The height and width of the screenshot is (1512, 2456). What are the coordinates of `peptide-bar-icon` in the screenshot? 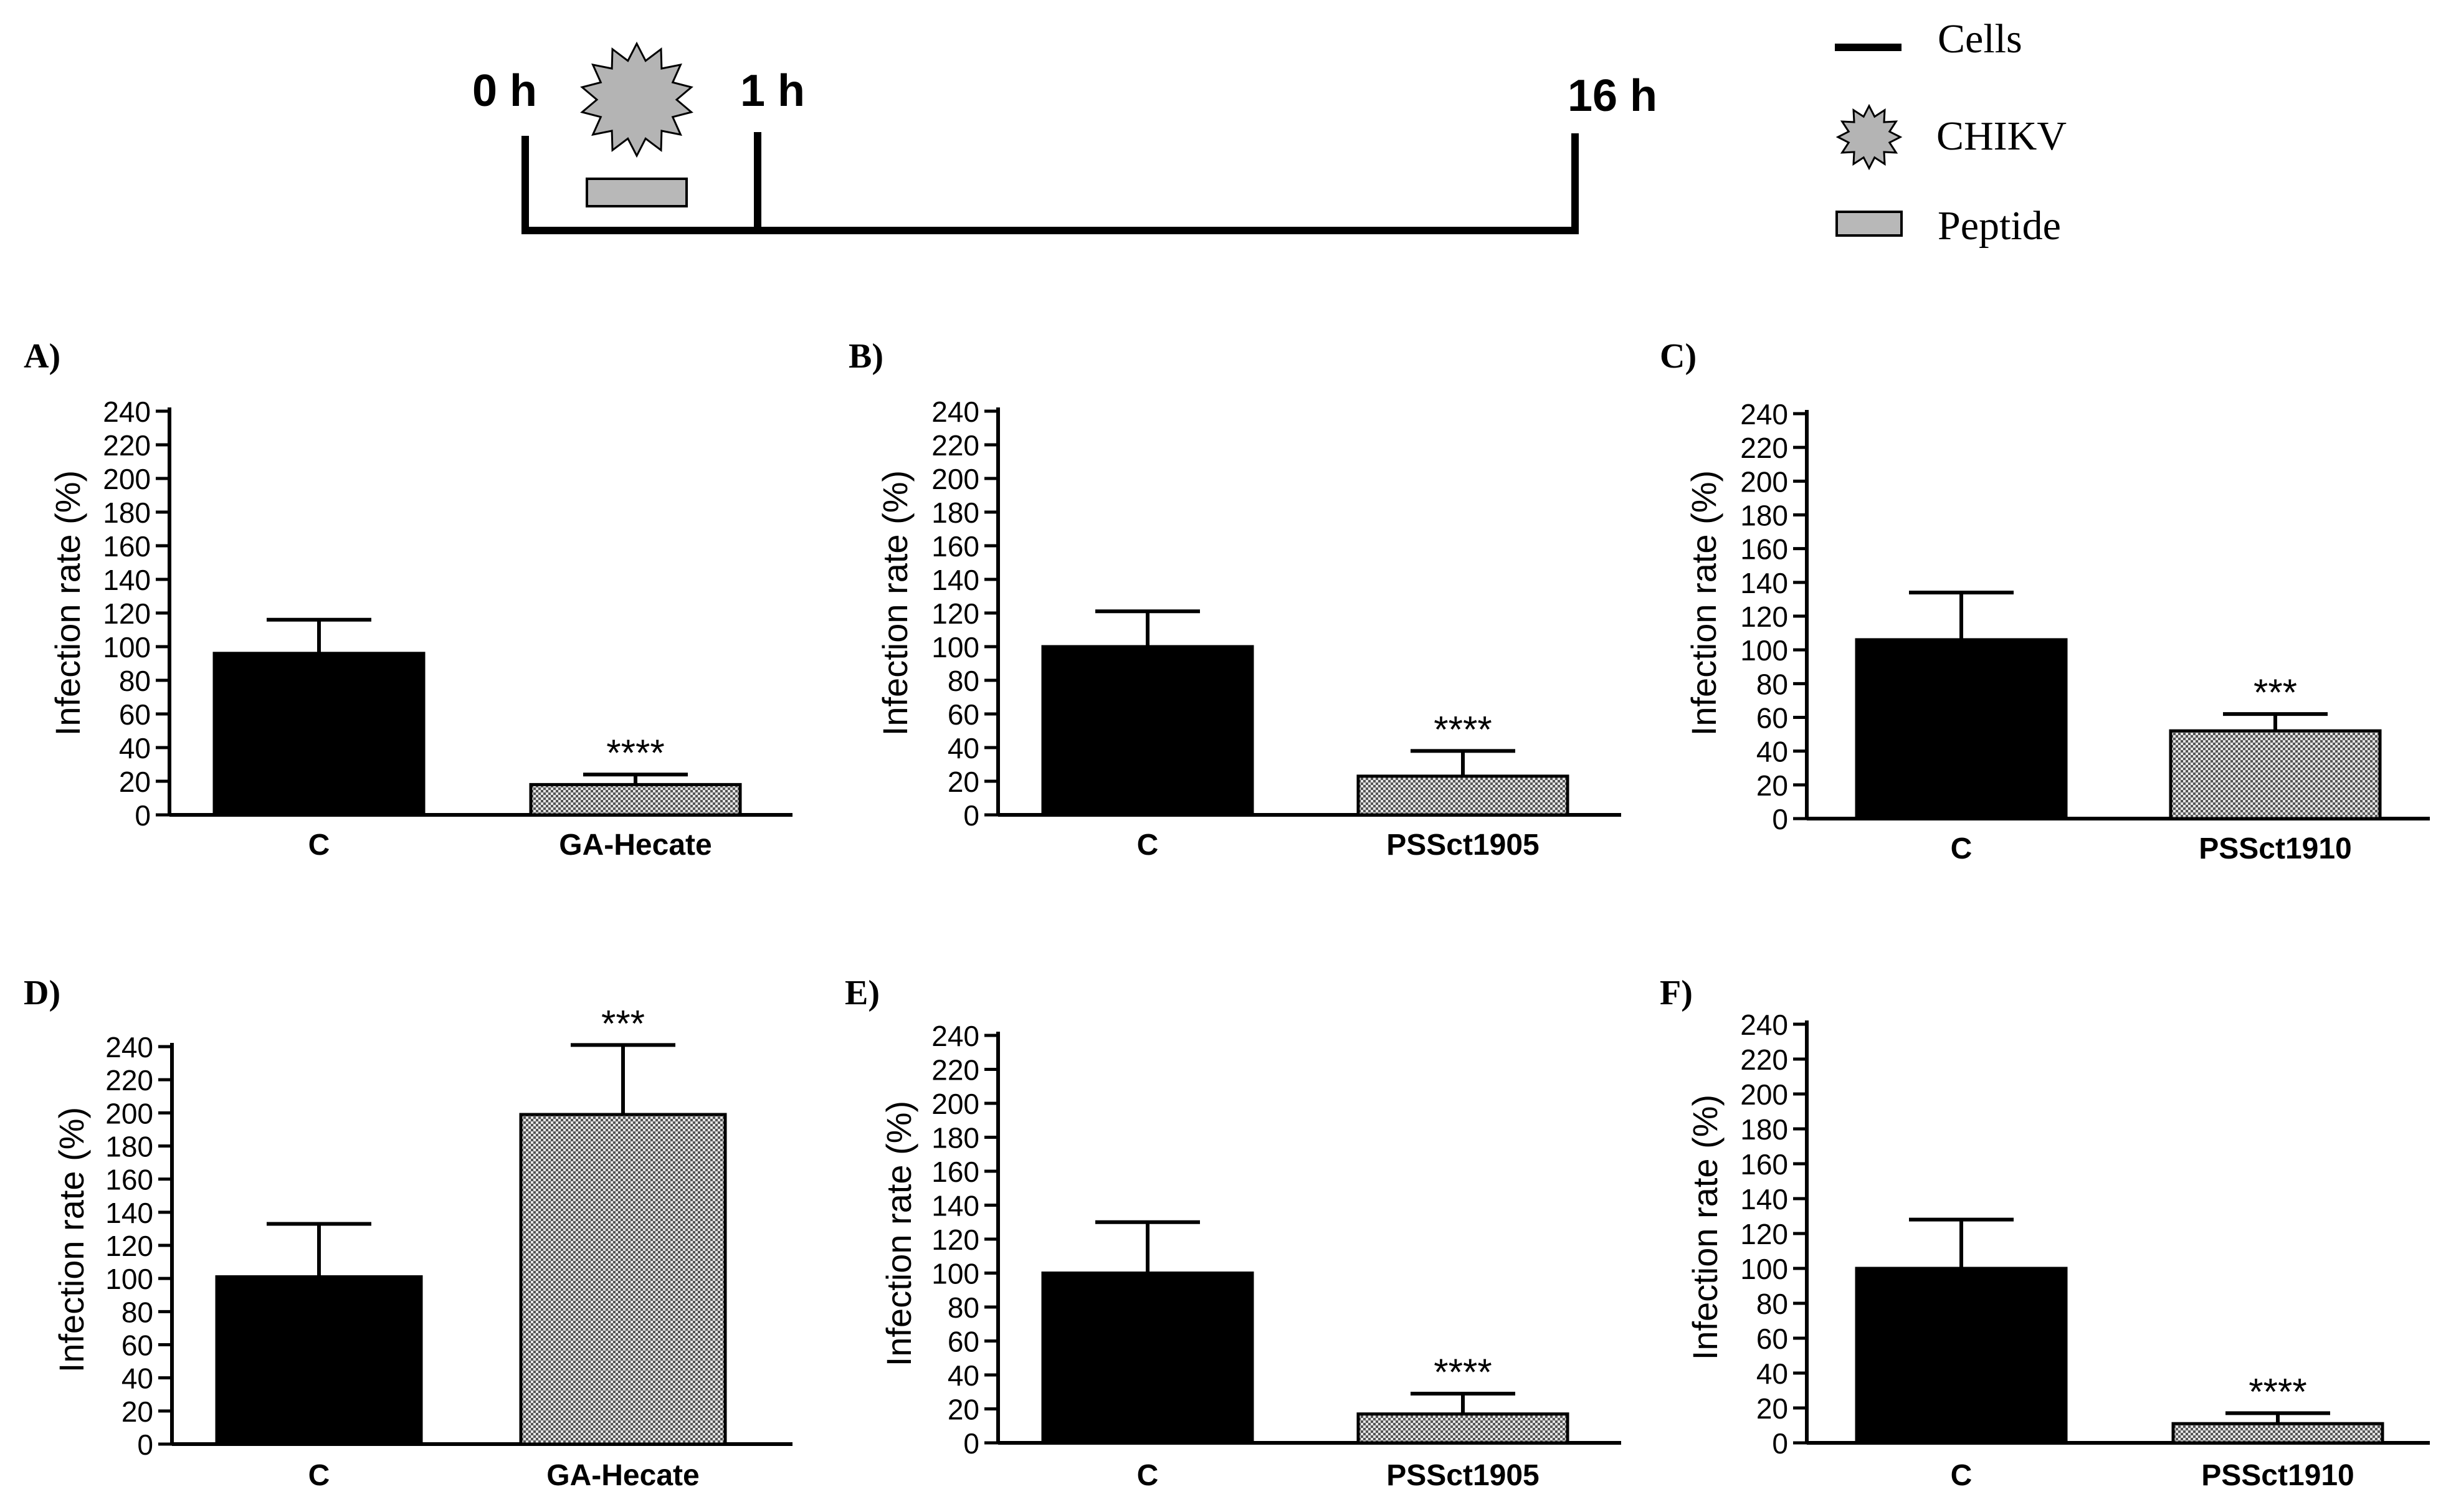 It's located at (637, 192).